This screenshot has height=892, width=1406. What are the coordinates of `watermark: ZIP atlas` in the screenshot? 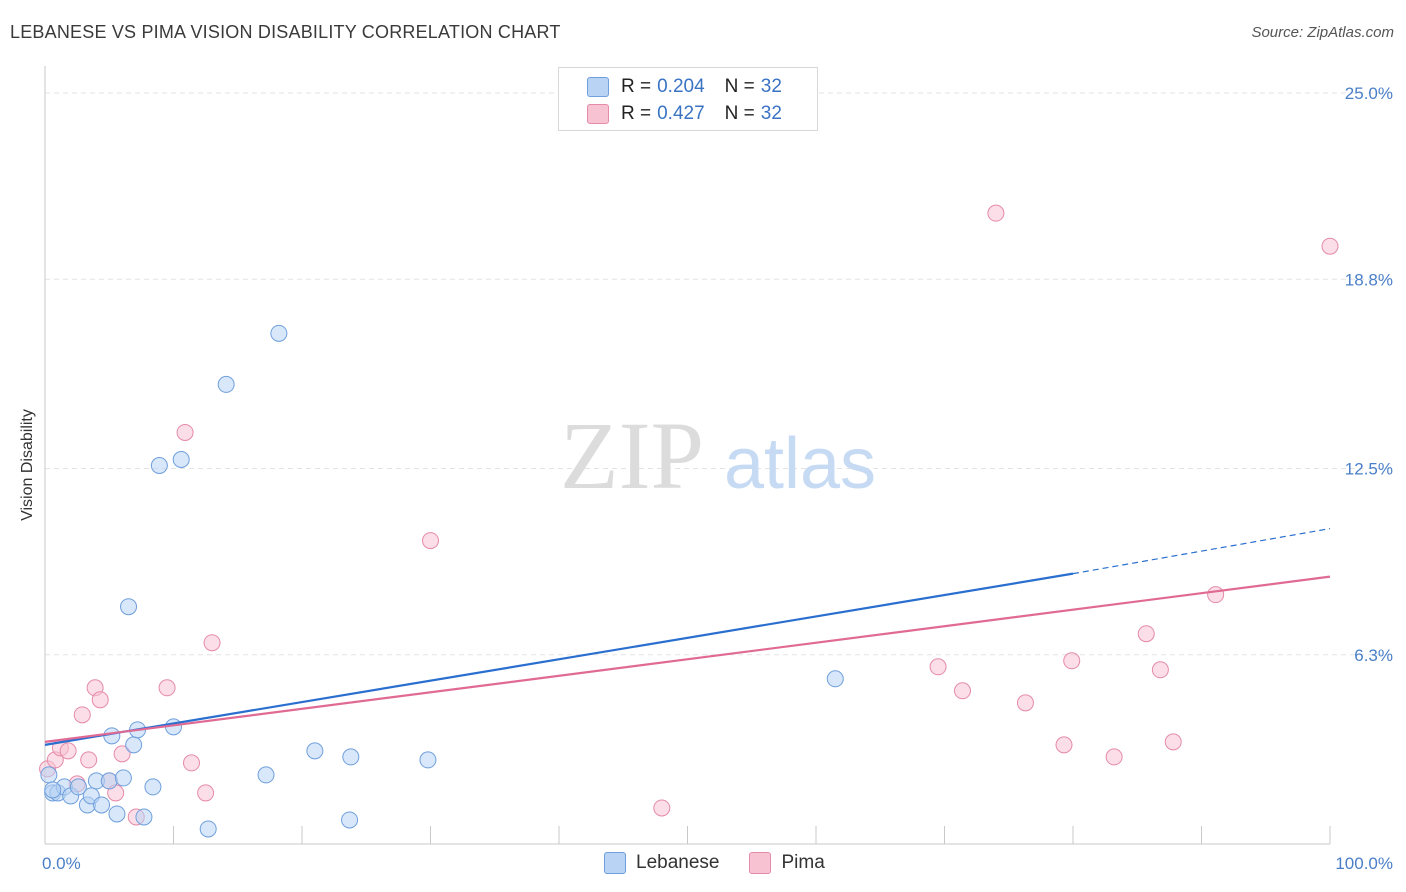 It's located at (718, 455).